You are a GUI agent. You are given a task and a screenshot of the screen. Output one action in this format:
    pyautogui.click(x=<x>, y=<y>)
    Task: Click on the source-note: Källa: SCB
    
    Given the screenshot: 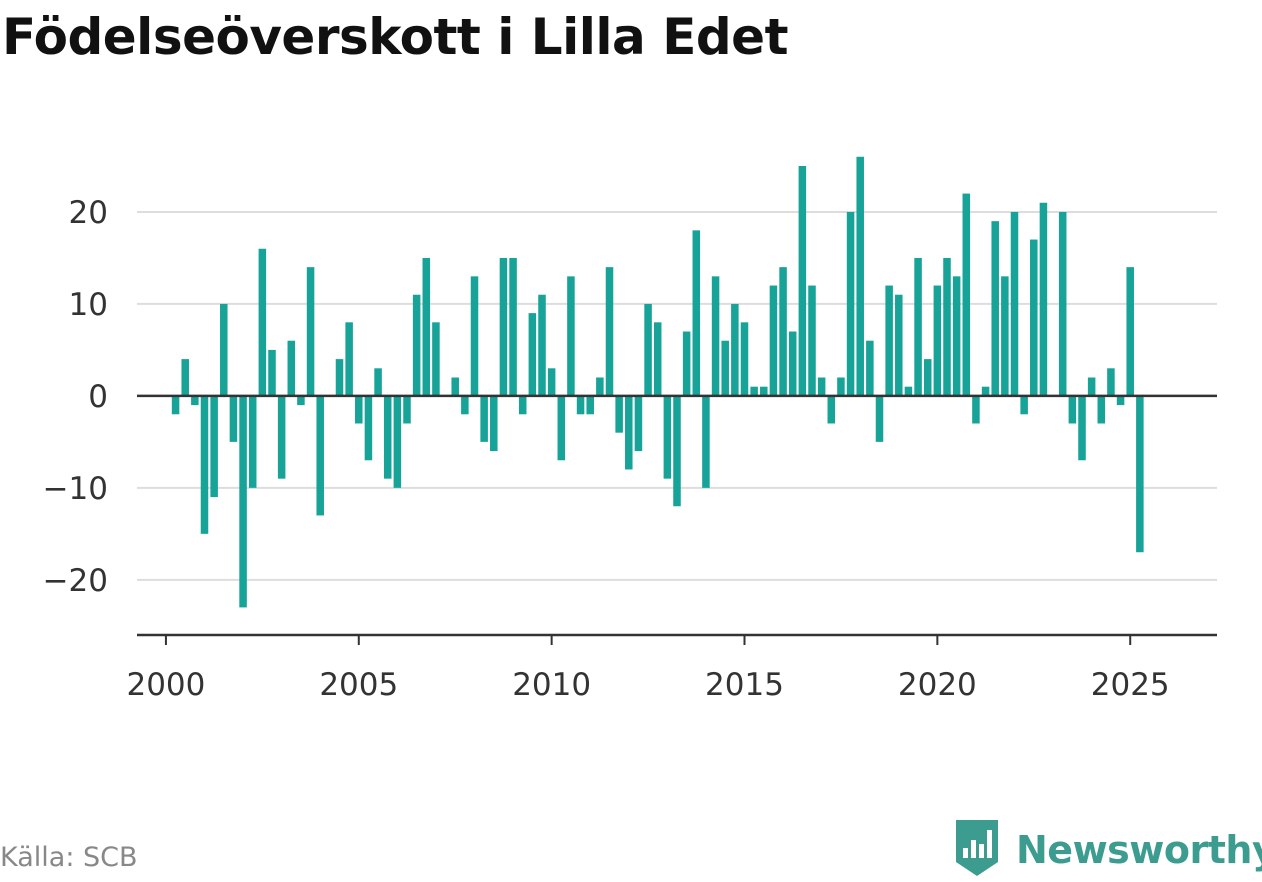 What is the action you would take?
    pyautogui.click(x=69, y=857)
    